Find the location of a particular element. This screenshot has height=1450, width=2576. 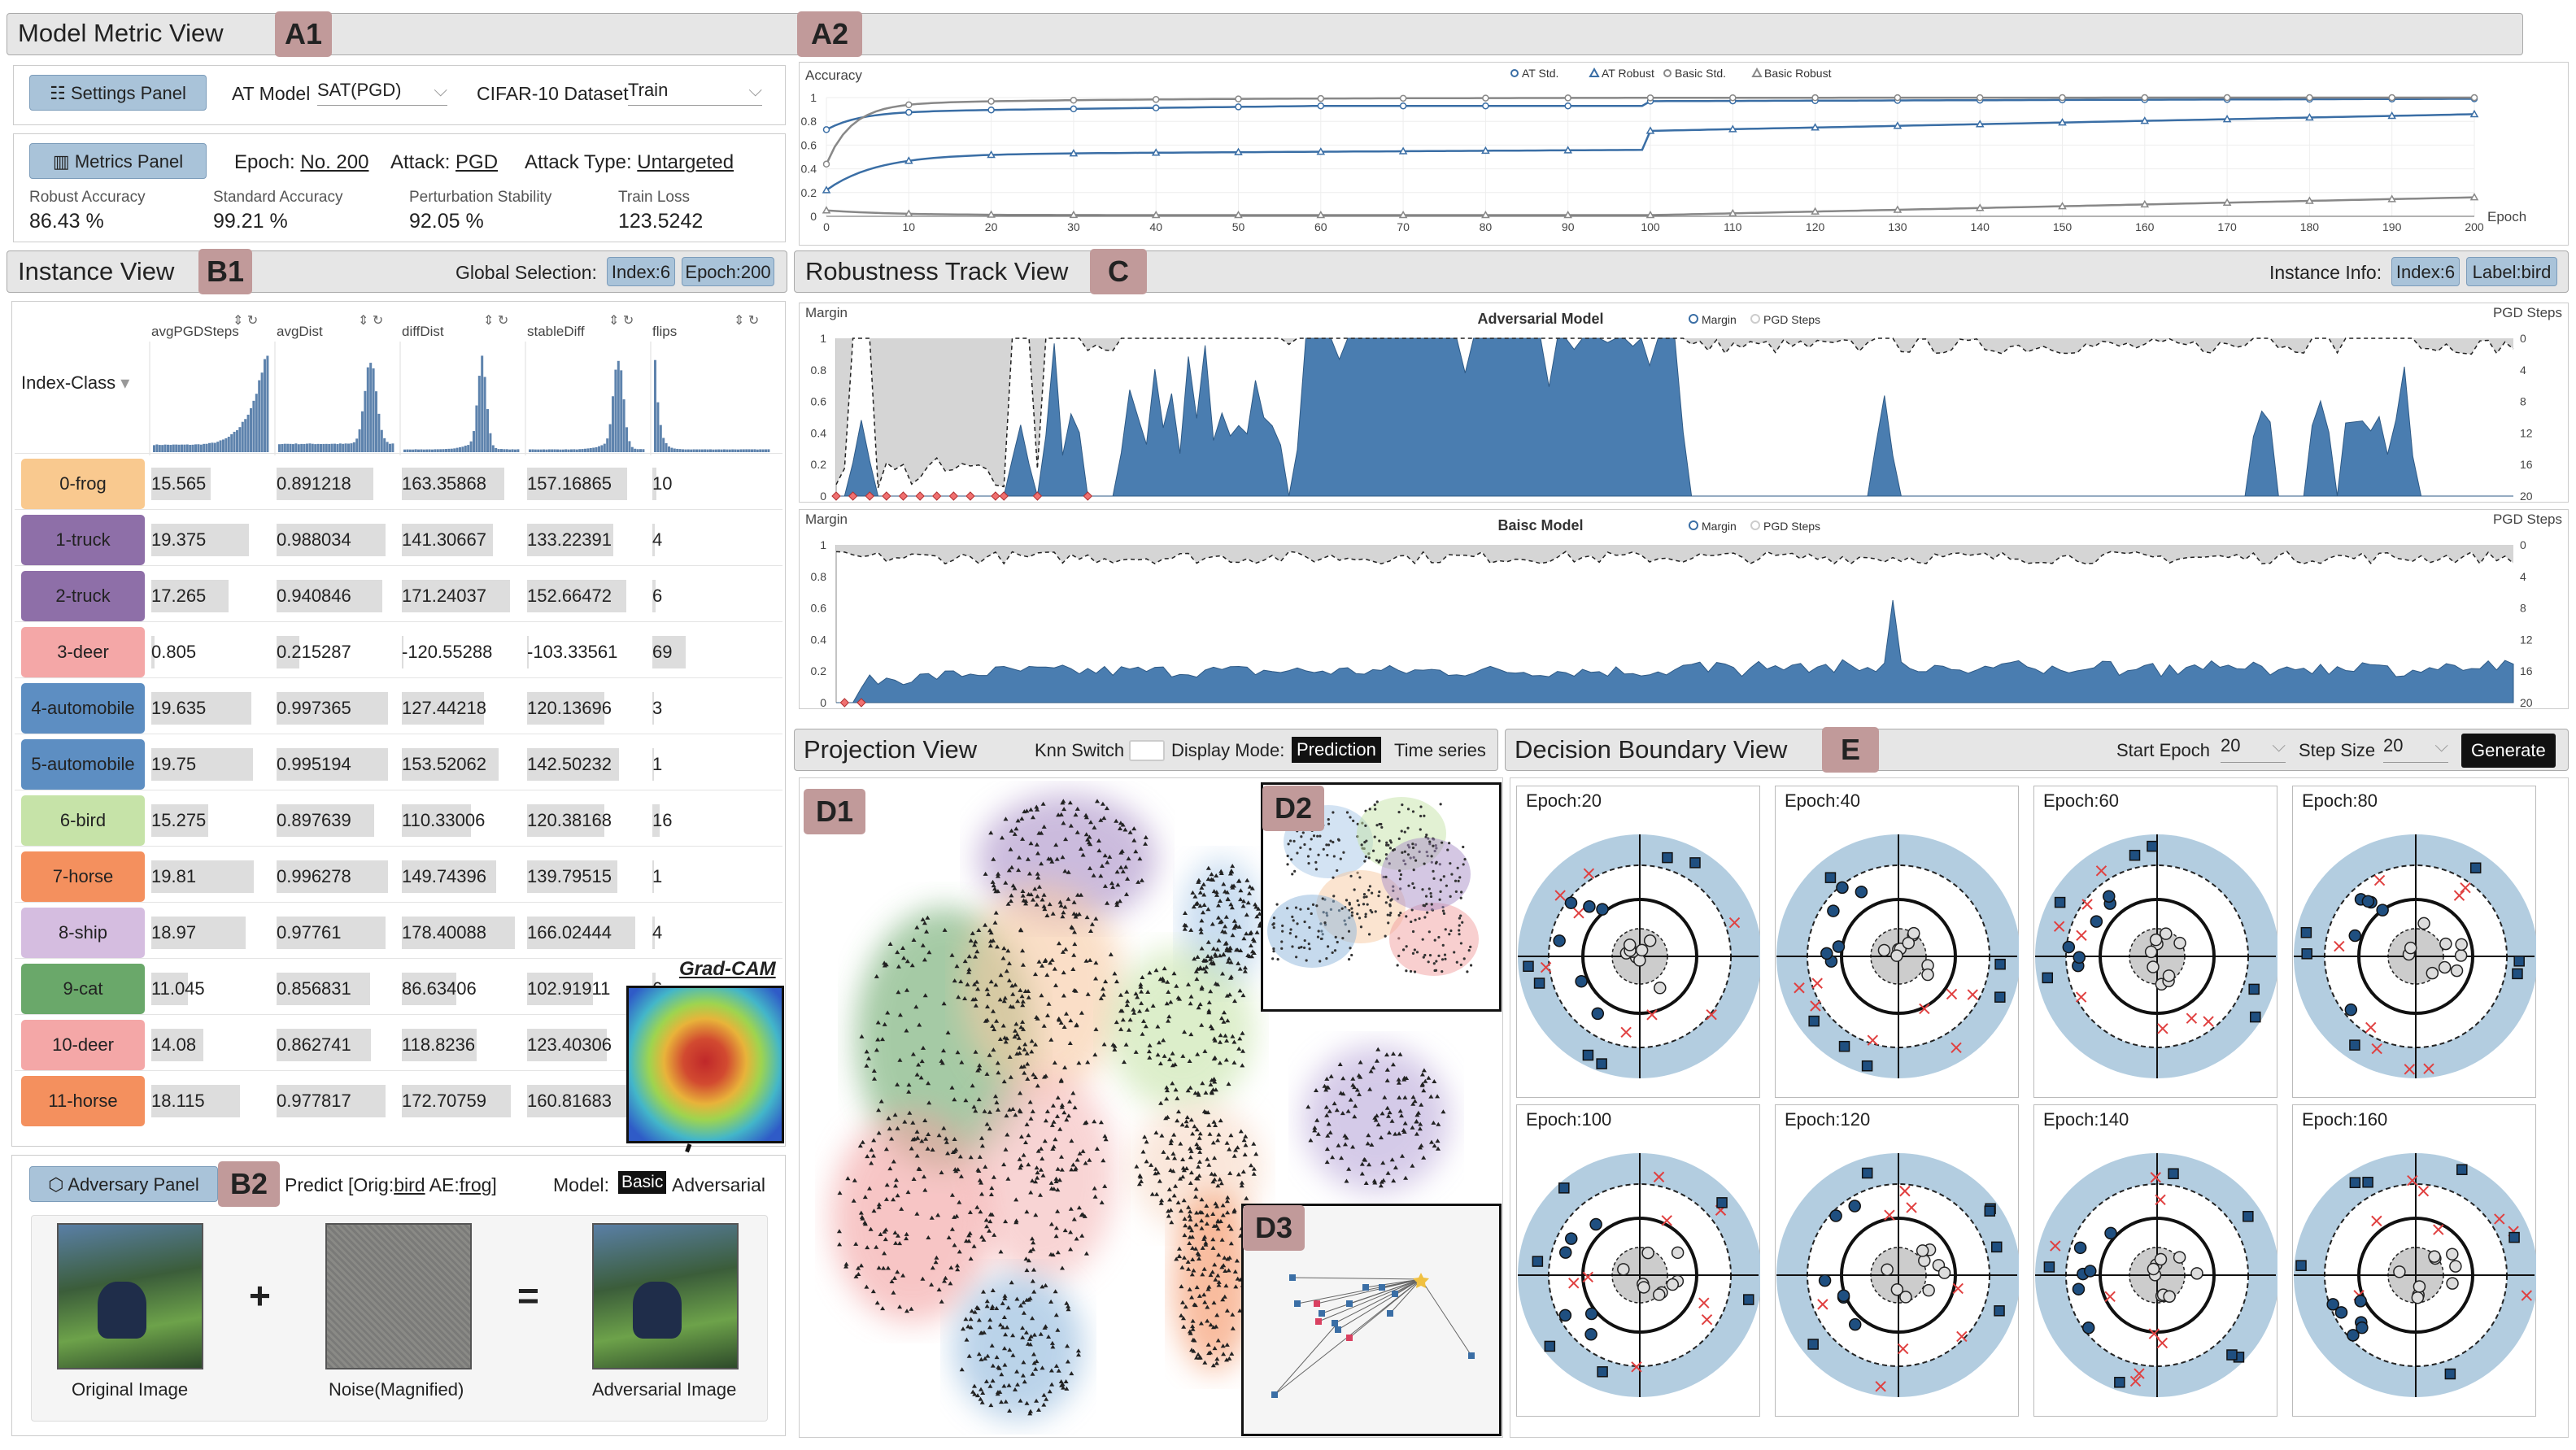

x-tick-label: 10 is located at coordinates (919, 503).